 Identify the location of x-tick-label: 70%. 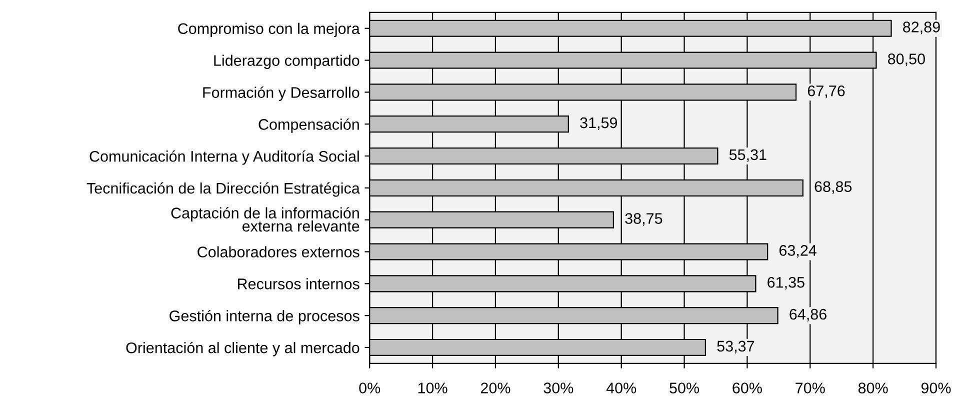
(810, 388).